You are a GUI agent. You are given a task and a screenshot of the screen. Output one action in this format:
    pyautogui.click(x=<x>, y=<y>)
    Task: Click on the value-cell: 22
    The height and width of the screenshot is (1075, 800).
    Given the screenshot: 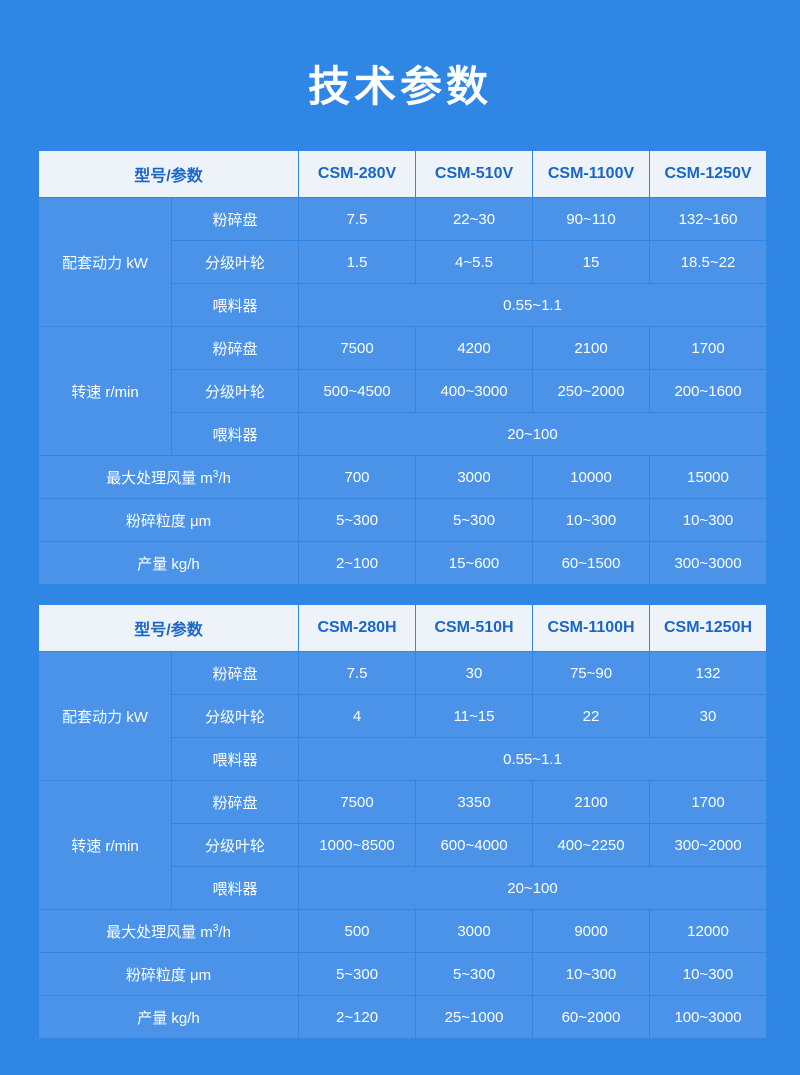 What is the action you would take?
    pyautogui.click(x=591, y=716)
    